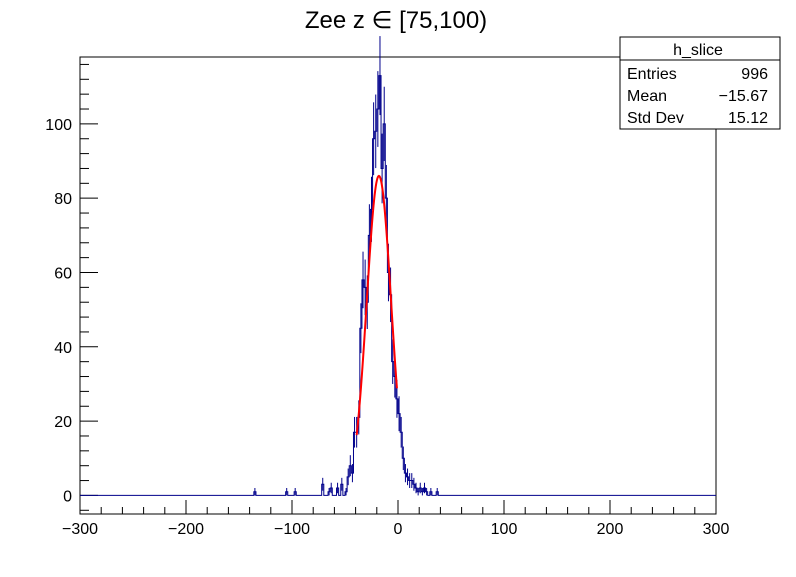 The image size is (796, 577). I want to click on stats-value-stddev: 15.12, so click(748, 118).